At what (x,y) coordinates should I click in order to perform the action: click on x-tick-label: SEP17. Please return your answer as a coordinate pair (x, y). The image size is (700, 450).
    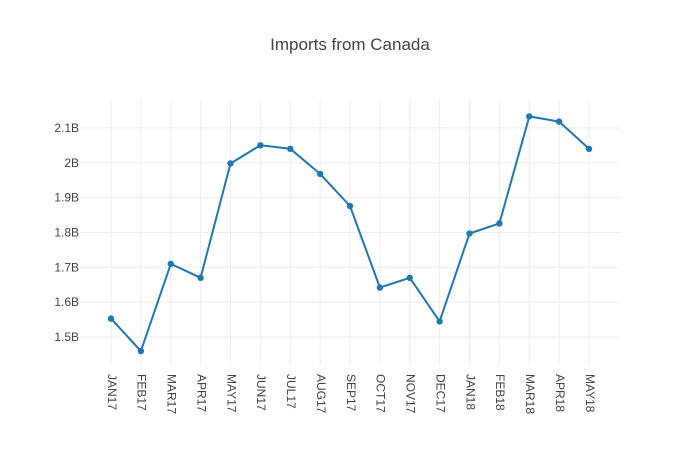
    Looking at the image, I should click on (351, 393).